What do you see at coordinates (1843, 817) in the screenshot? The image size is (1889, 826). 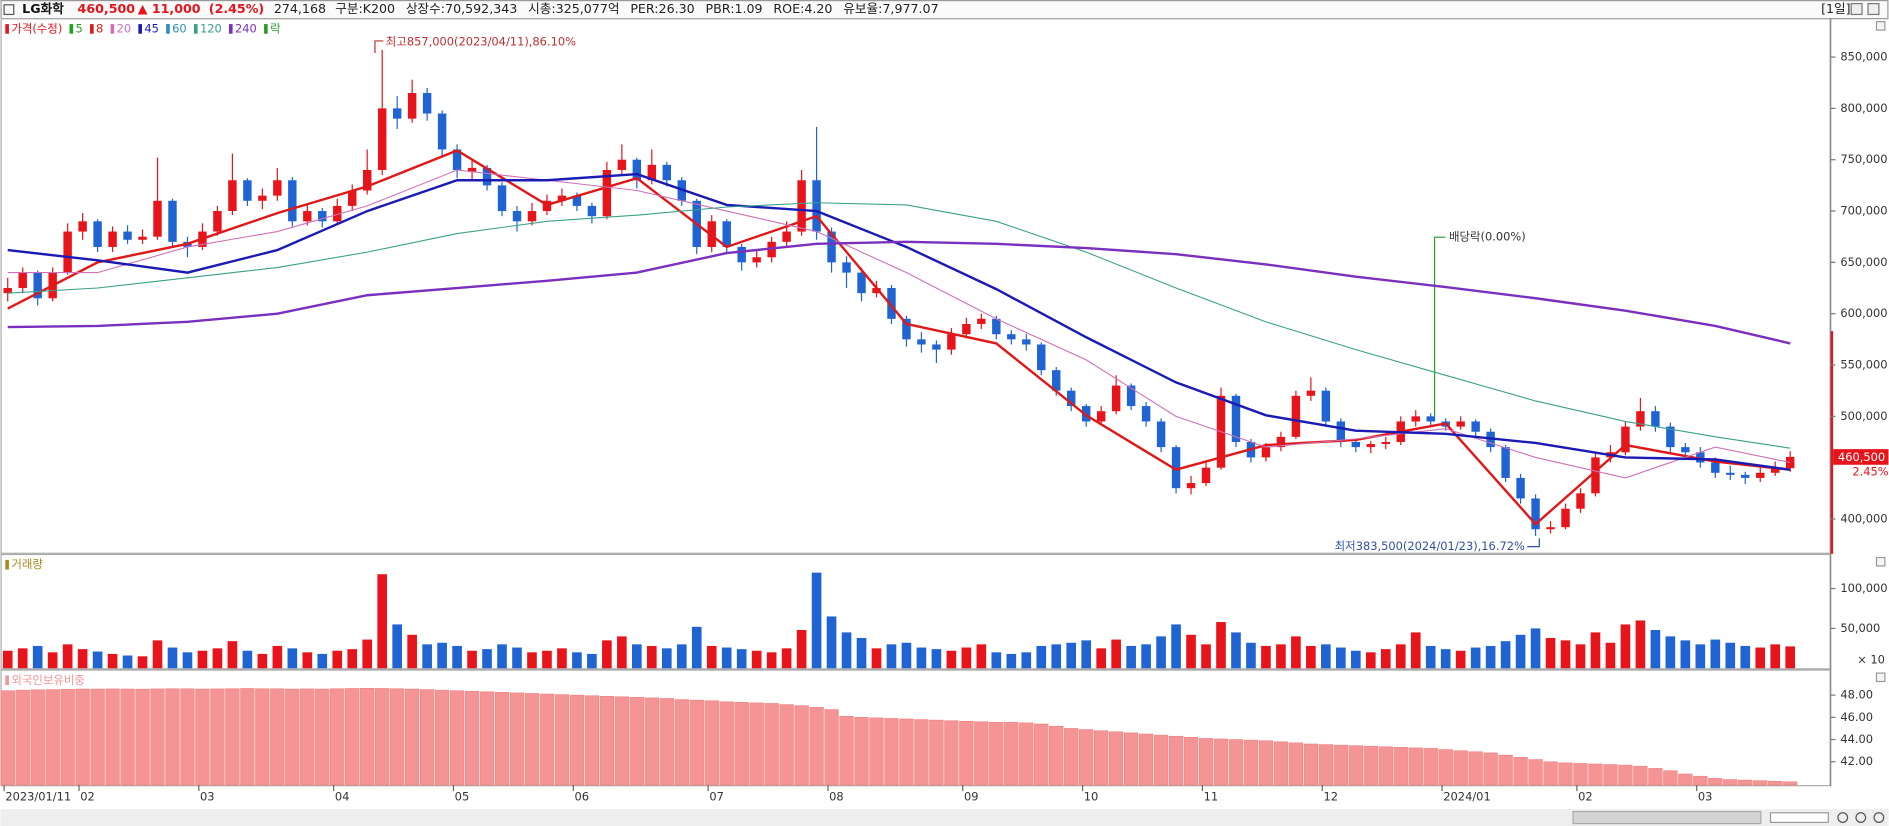 I see `zoom-out-button` at bounding box center [1843, 817].